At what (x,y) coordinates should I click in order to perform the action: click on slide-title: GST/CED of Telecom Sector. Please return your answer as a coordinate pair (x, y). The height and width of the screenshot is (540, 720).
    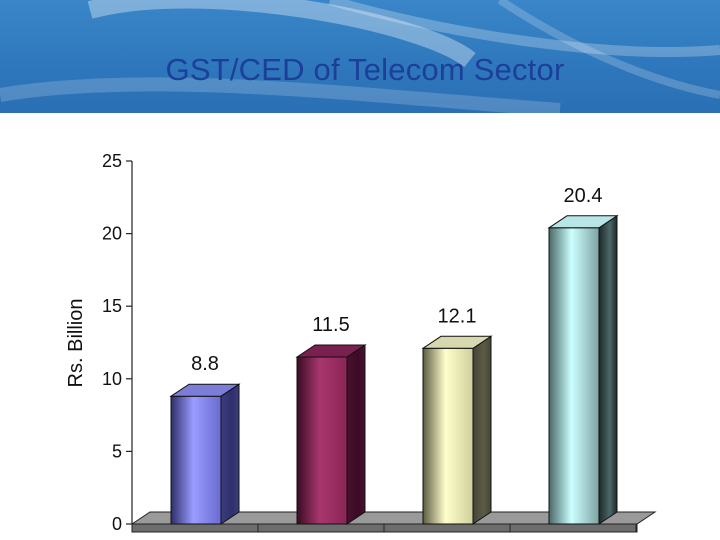
    Looking at the image, I should click on (365, 69).